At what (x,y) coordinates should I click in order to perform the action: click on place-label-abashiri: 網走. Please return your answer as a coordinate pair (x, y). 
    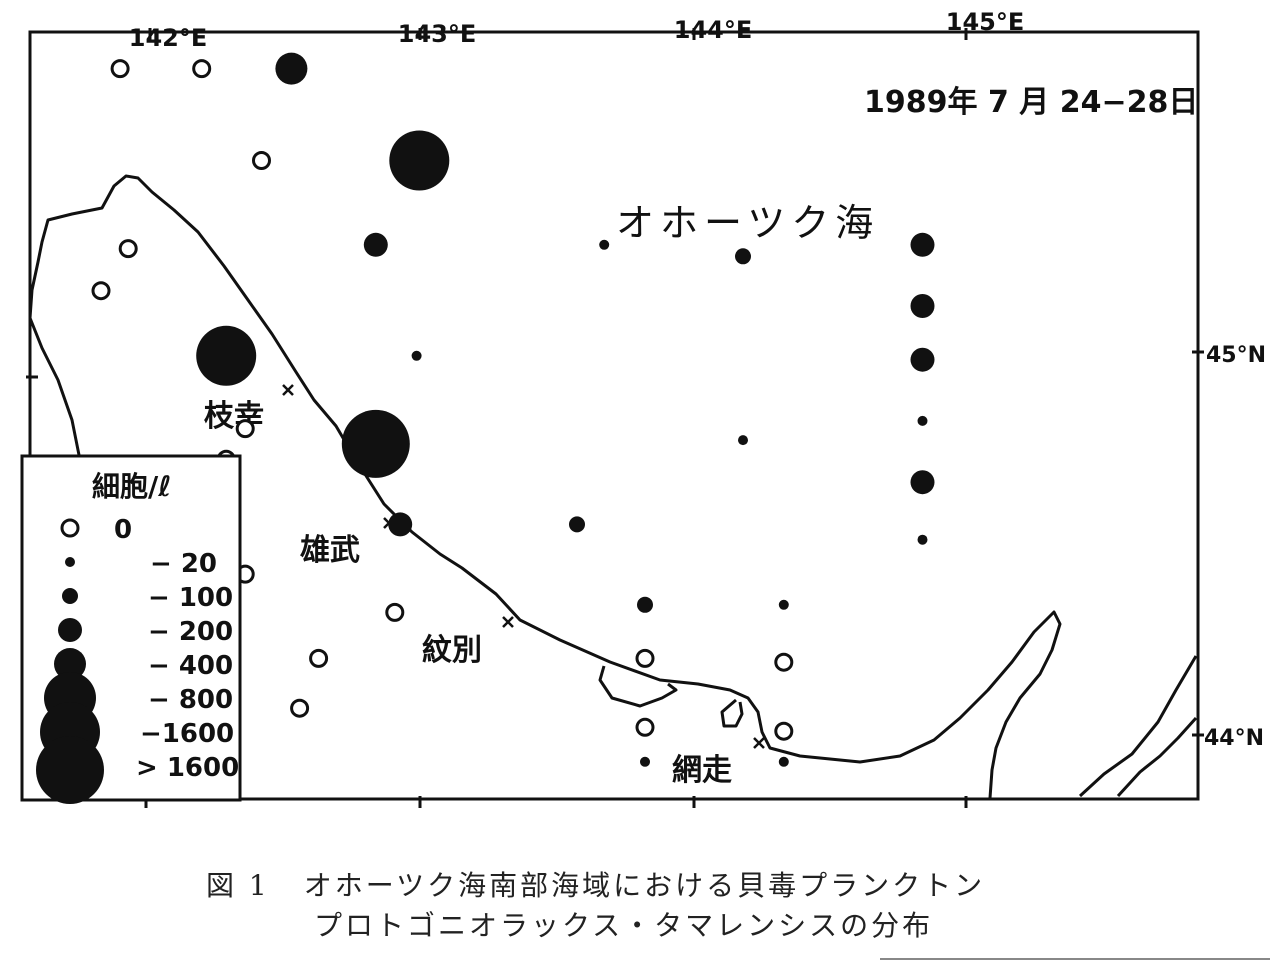
    Looking at the image, I should click on (702, 770).